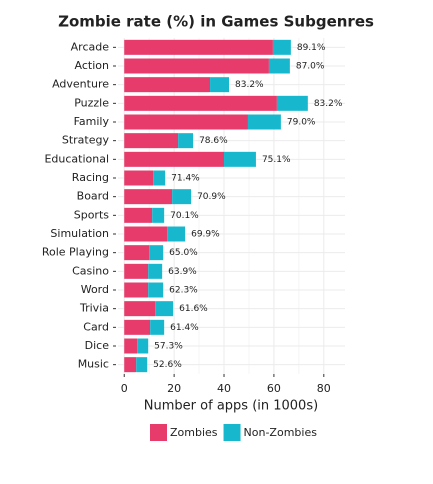  I want to click on y-tick-label: Family, so click(92, 121).